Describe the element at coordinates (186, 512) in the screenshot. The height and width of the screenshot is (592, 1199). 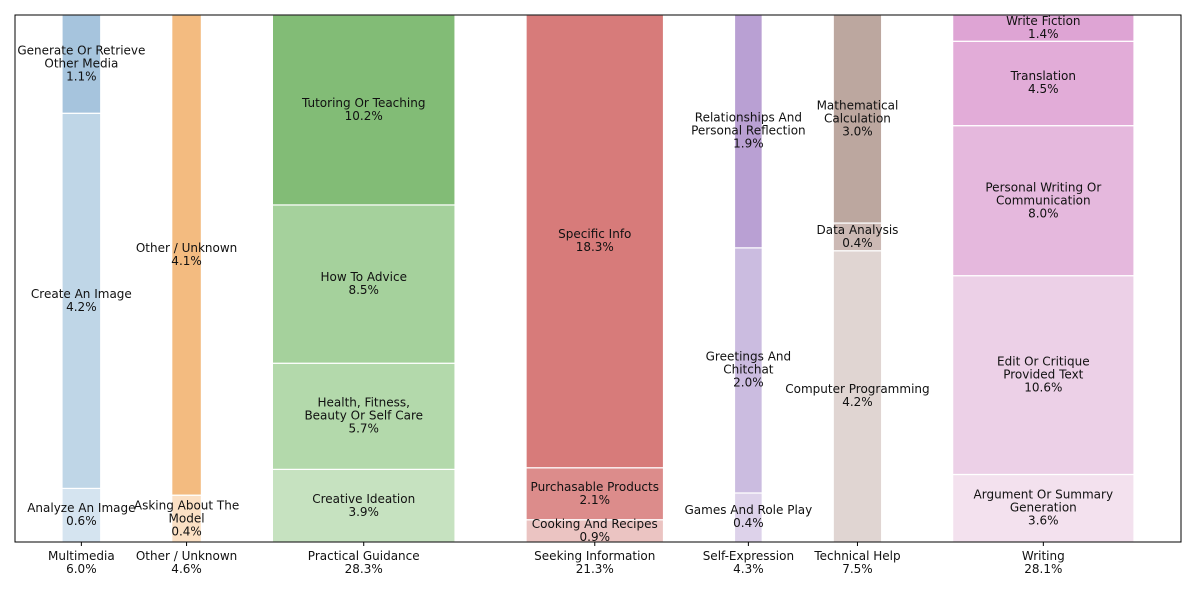
I see `segment-name: Asking About The Model` at that location.